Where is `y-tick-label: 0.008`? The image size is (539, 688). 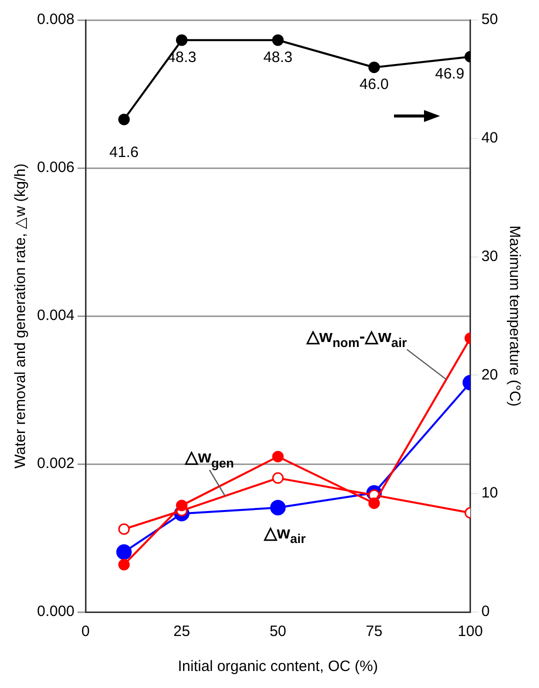 y-tick-label: 0.008 is located at coordinates (55, 19).